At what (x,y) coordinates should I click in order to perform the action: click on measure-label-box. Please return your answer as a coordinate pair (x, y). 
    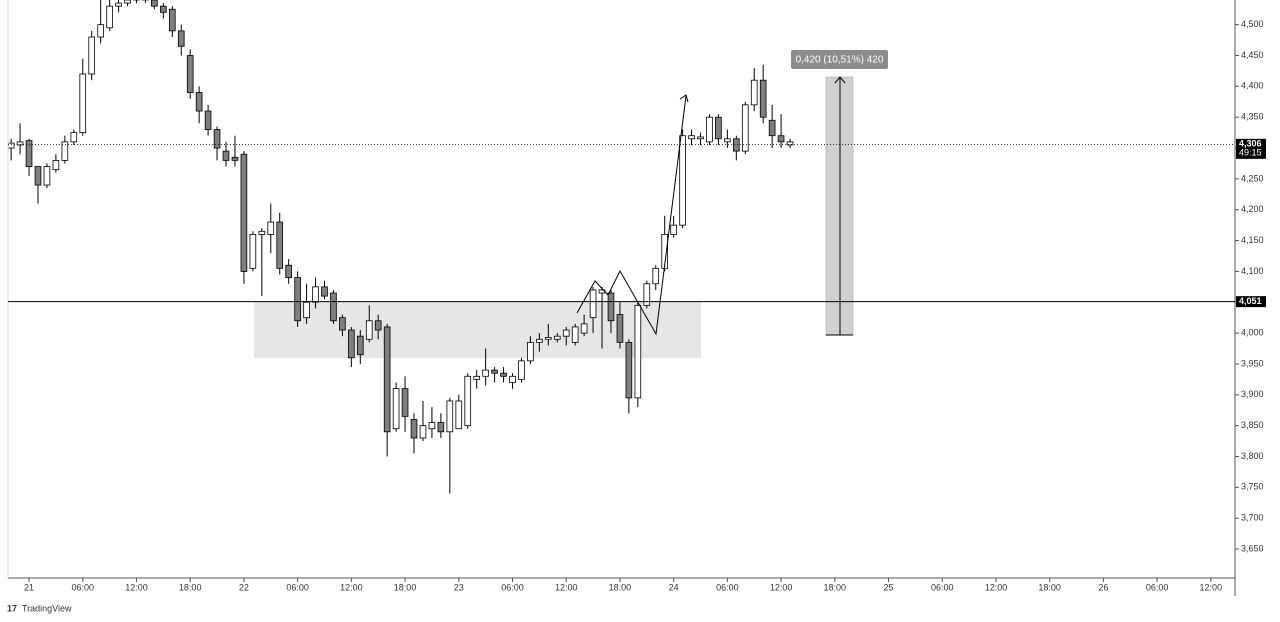
    Looking at the image, I should click on (839, 59).